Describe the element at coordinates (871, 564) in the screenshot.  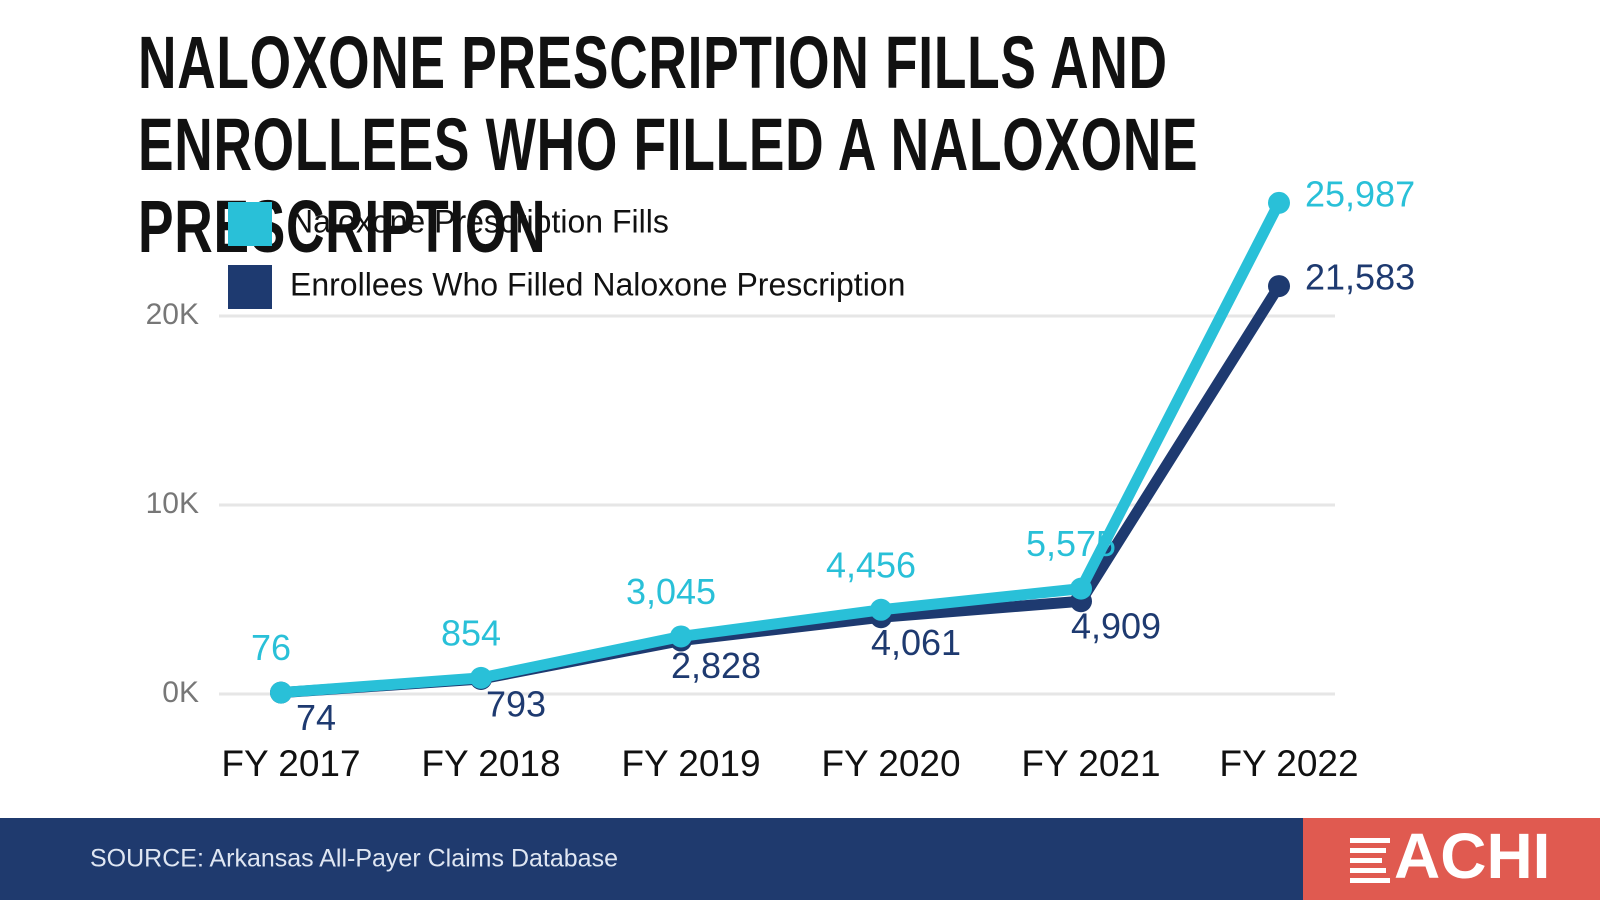
I see `value-label: 4,456` at that location.